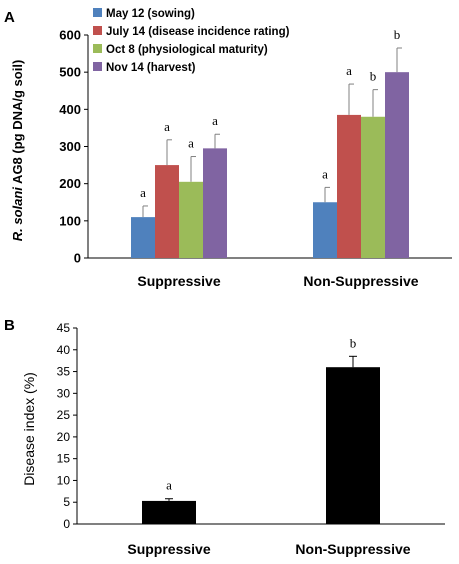 The height and width of the screenshot is (564, 459). Describe the element at coordinates (70, 35) in the screenshot. I see `y-tick-label: 600` at that location.